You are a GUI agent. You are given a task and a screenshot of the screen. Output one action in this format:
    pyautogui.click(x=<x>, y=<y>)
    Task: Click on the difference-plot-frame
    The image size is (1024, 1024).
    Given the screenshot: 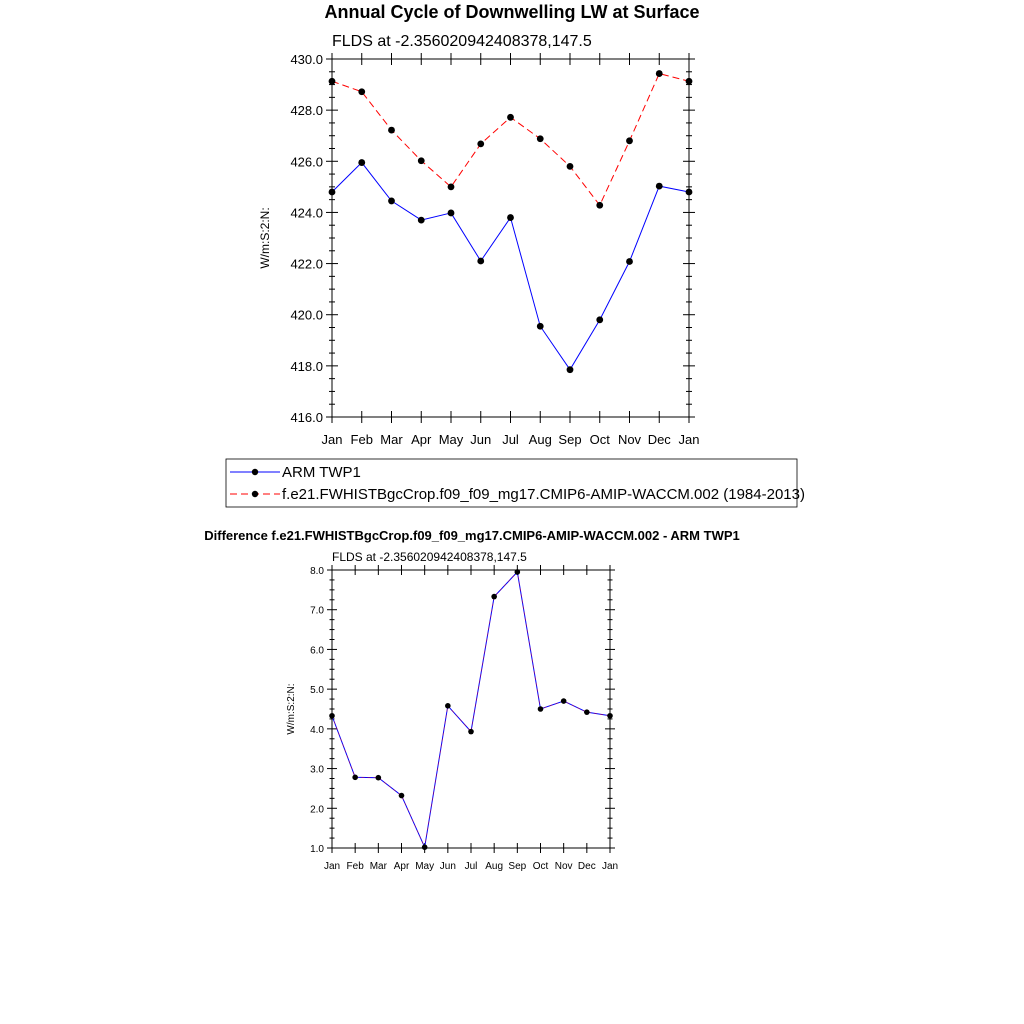 What is the action you would take?
    pyautogui.click(x=471, y=709)
    